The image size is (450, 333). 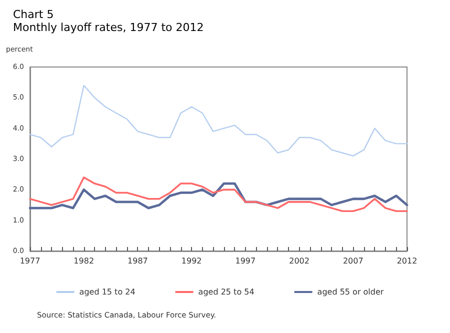 I want to click on legend-label: aged 15 to 24, so click(x=107, y=292).